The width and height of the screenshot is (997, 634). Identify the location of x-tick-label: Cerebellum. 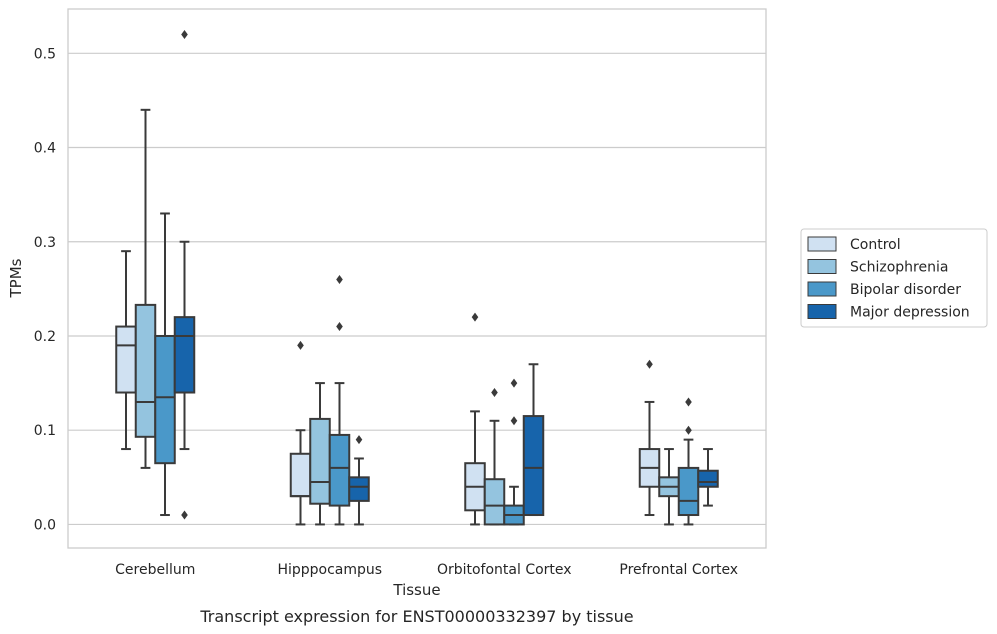
(155, 570).